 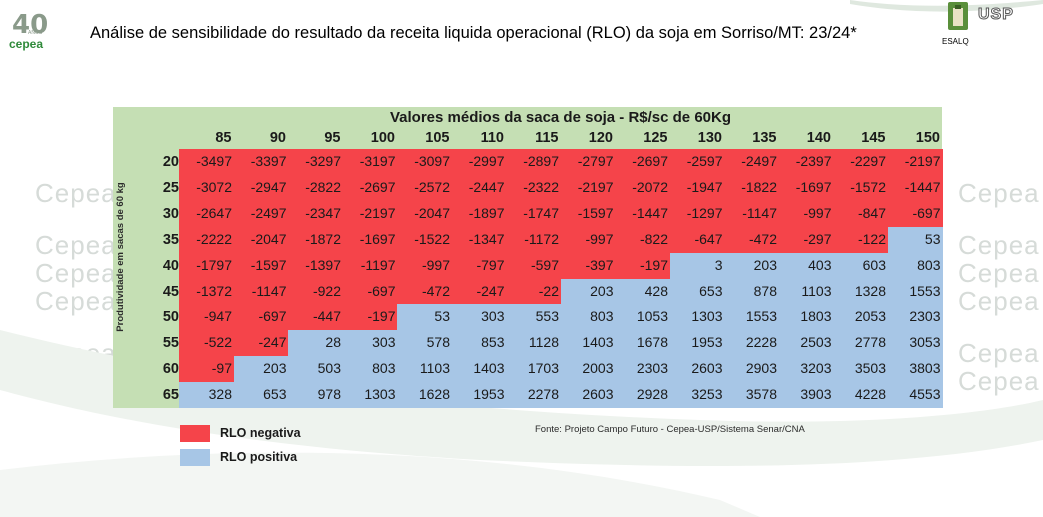 I want to click on logo-cepea-word: cepea, so click(x=26, y=44).